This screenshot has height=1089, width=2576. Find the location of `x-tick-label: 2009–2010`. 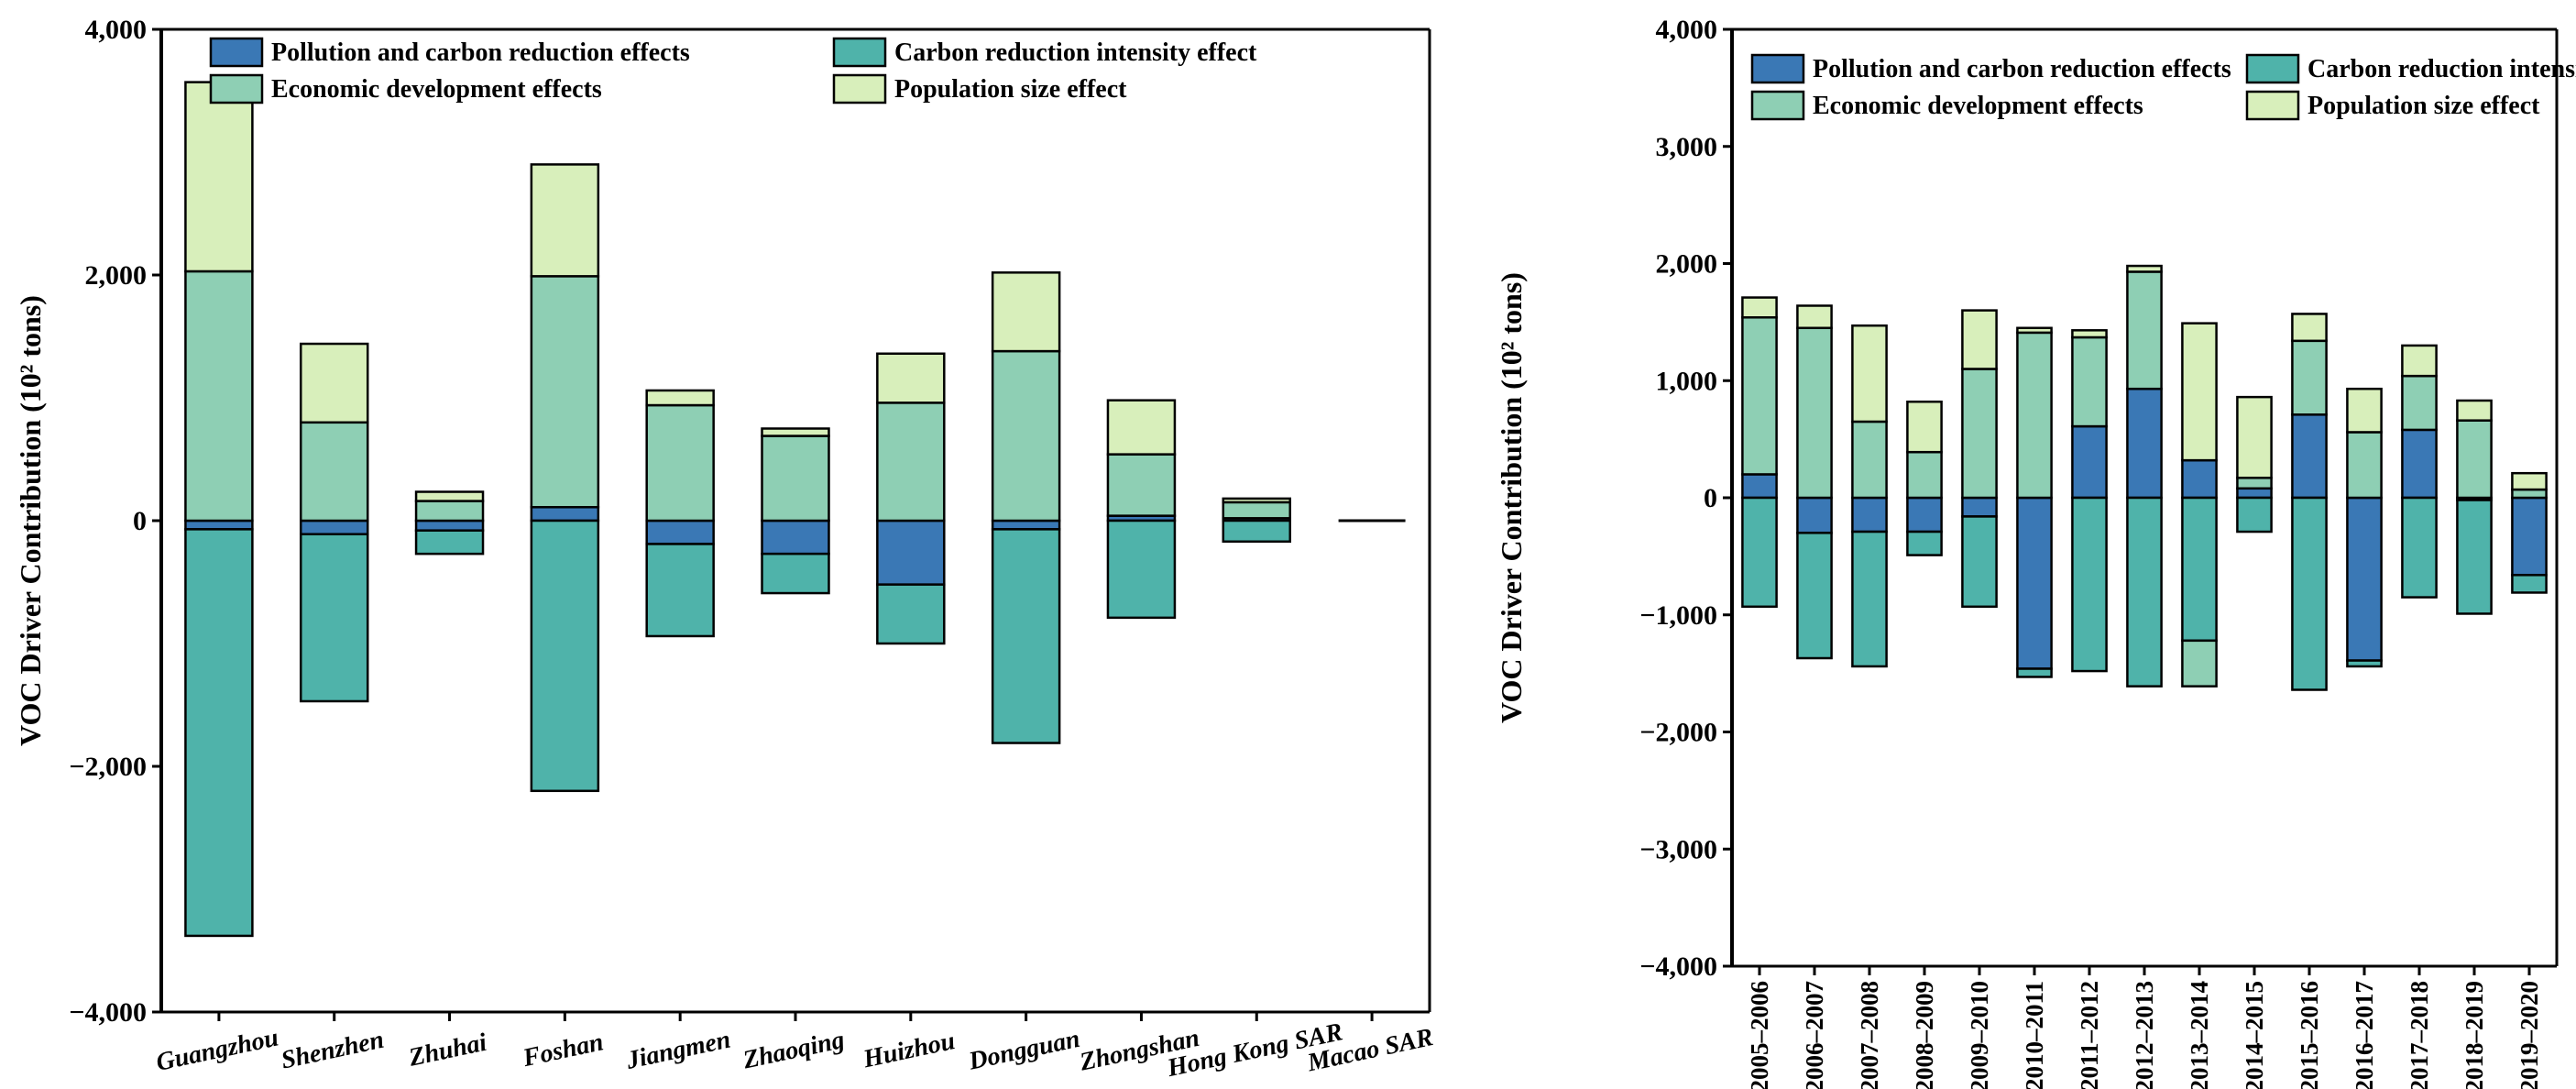

x-tick-label: 2009–2010 is located at coordinates (1979, 1035).